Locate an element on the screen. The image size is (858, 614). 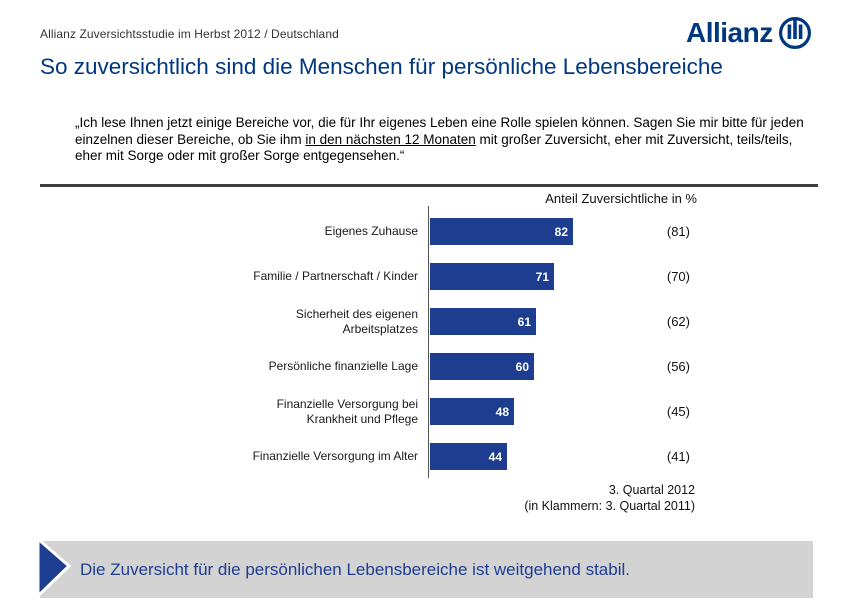
bar-value-label: 48 is located at coordinates (502, 411).